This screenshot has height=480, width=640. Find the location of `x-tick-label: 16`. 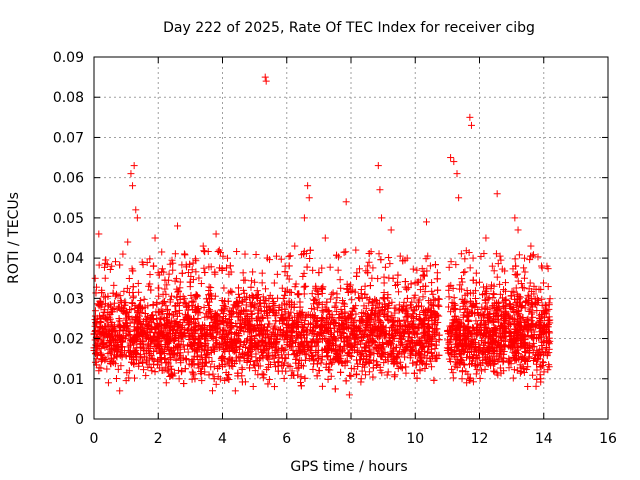

x-tick-label: 16 is located at coordinates (608, 439).